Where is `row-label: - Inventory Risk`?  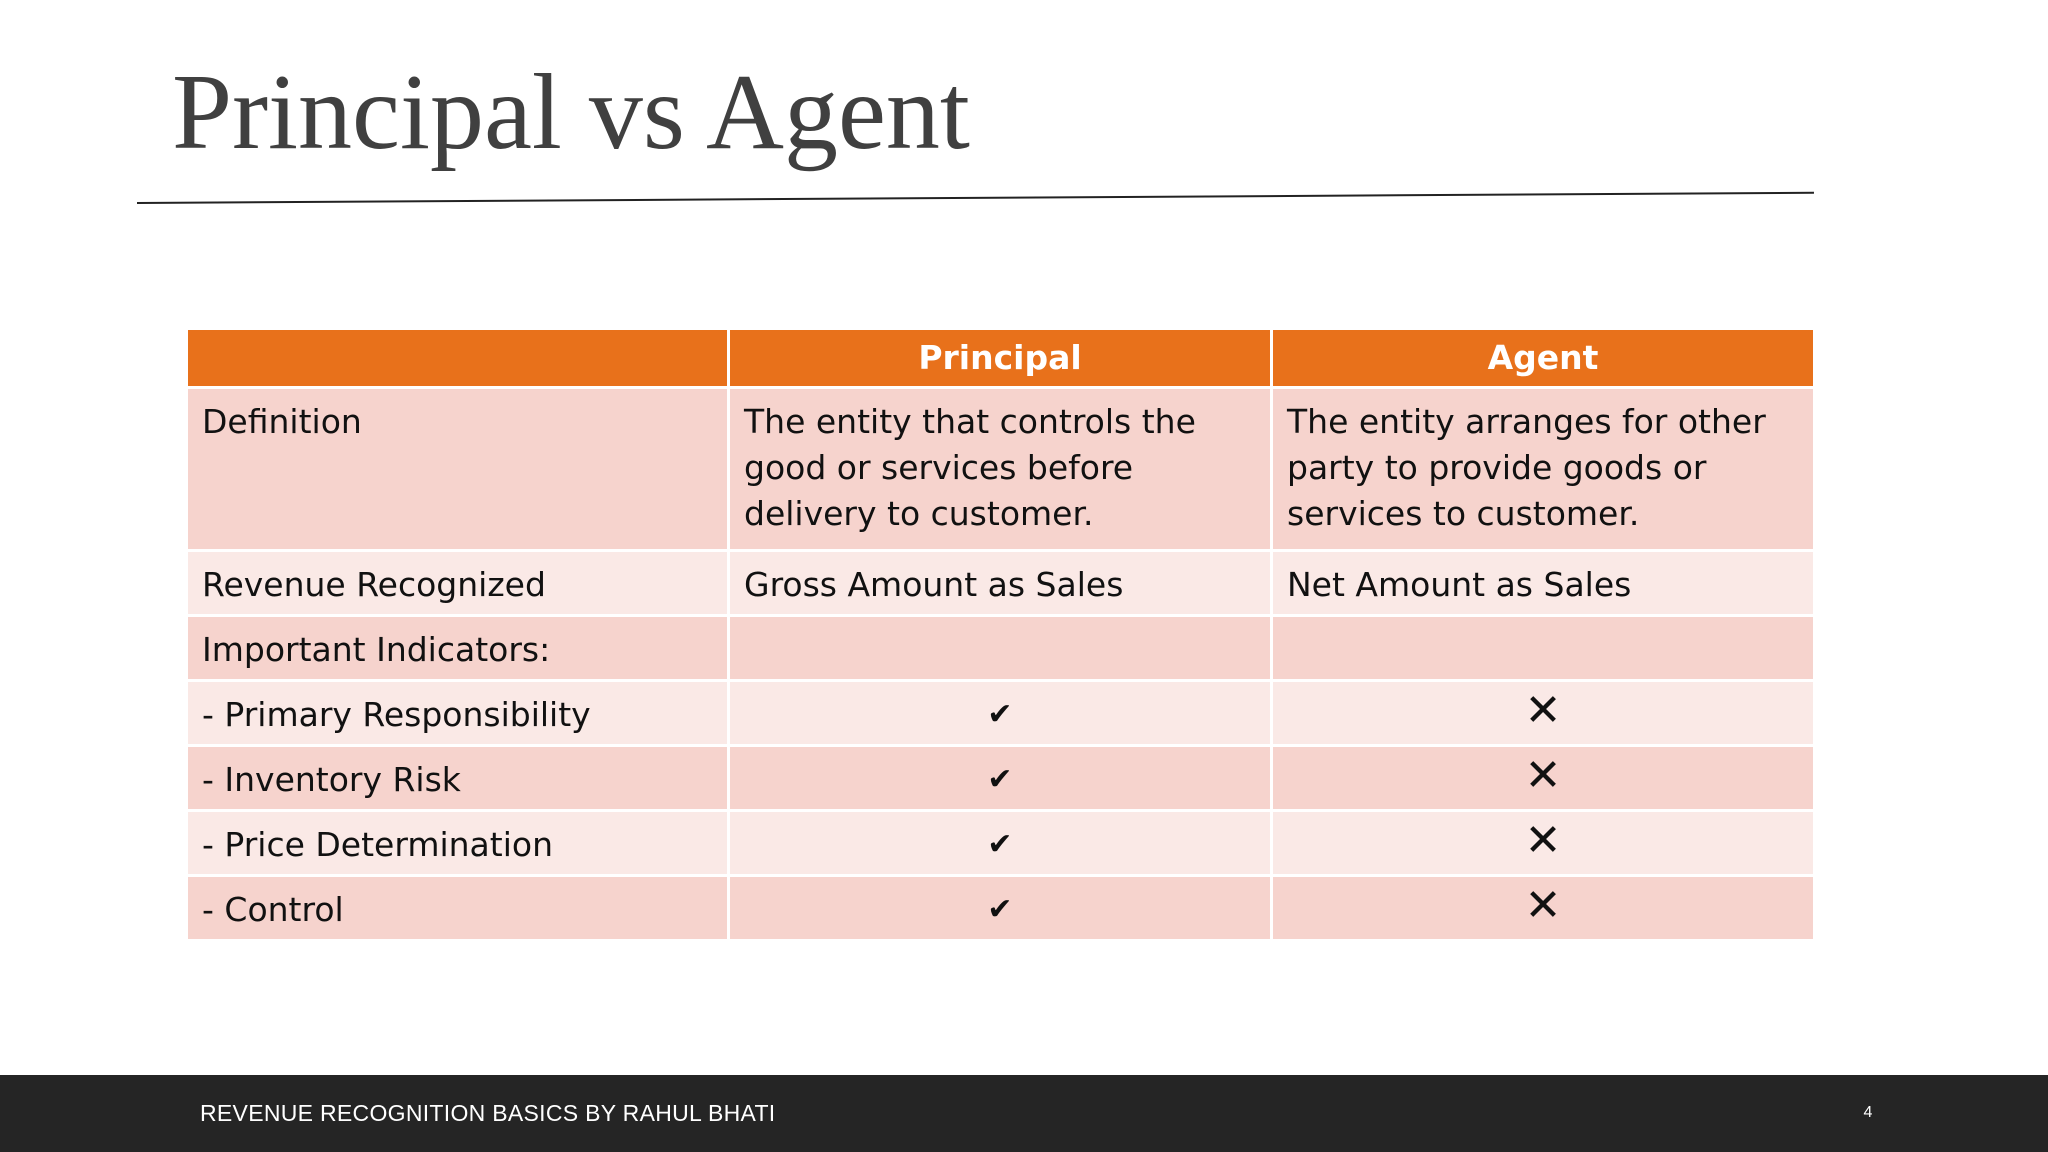
row-label: - Inventory Risk is located at coordinates (457, 778).